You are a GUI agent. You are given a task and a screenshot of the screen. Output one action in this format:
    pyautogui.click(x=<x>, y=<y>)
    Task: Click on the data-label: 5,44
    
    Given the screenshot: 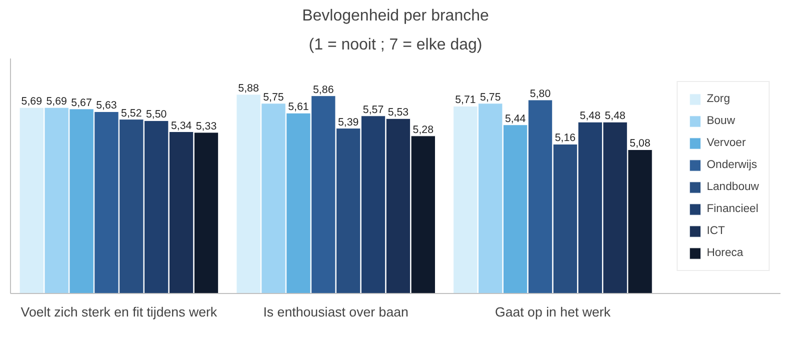 What is the action you would take?
    pyautogui.click(x=515, y=118)
    